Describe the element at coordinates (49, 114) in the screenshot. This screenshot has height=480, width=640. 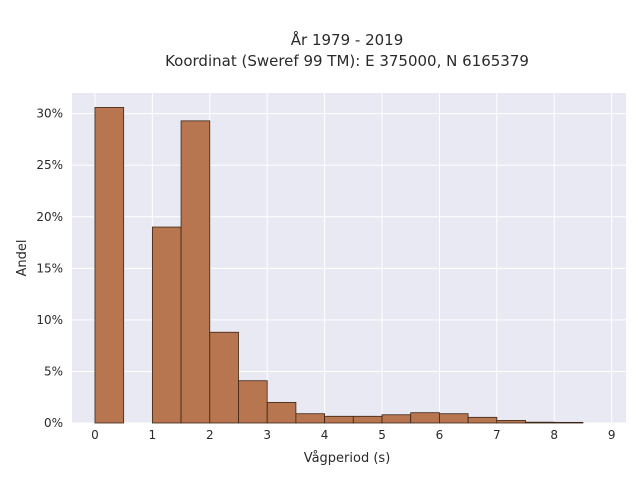
I see `y-tick-label: 30%` at that location.